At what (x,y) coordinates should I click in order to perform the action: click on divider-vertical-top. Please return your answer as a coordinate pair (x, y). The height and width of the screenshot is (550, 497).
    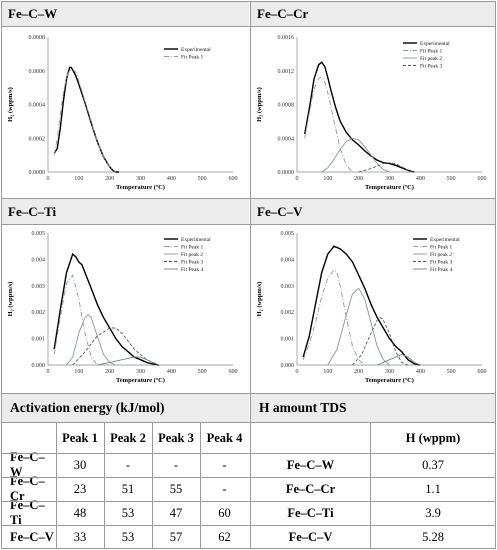
    Looking at the image, I should click on (250, 197).